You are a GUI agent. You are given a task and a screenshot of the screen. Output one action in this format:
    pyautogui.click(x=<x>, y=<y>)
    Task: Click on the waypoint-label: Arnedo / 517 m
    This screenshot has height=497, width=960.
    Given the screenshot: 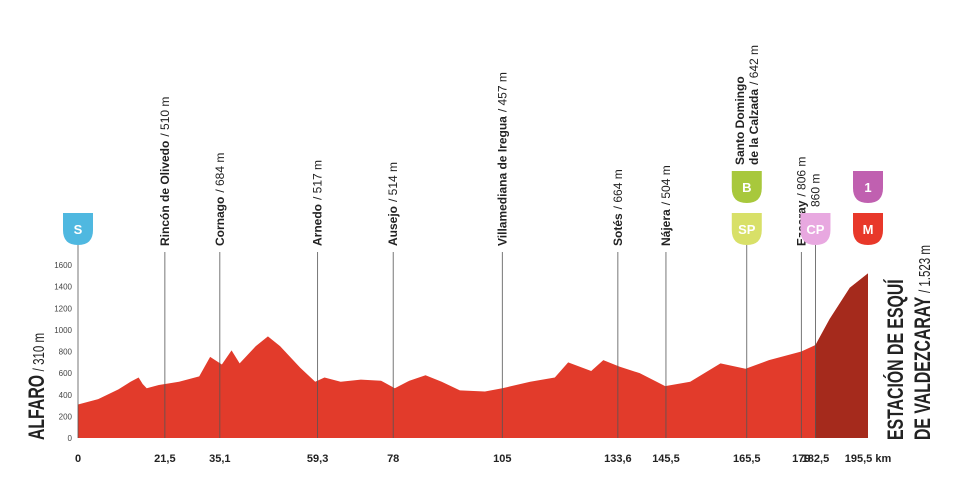 What is the action you would take?
    pyautogui.click(x=318, y=203)
    